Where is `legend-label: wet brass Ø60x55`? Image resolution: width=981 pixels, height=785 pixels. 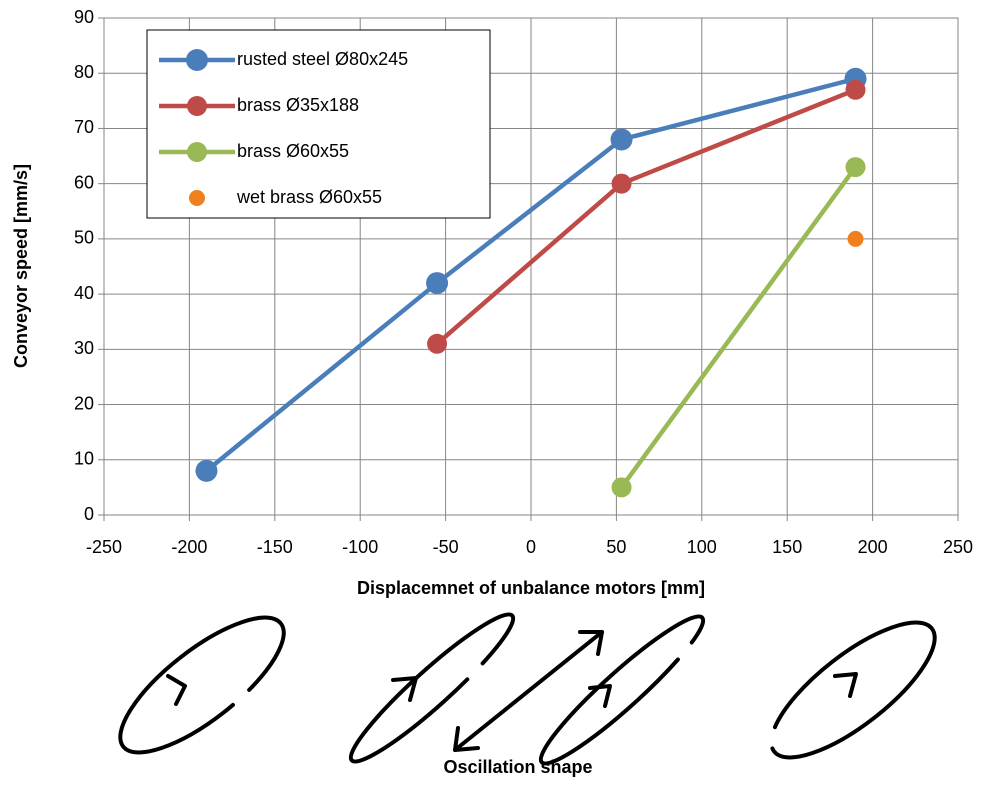
legend-label: wet brass Ø60x55 is located at coordinates (309, 197).